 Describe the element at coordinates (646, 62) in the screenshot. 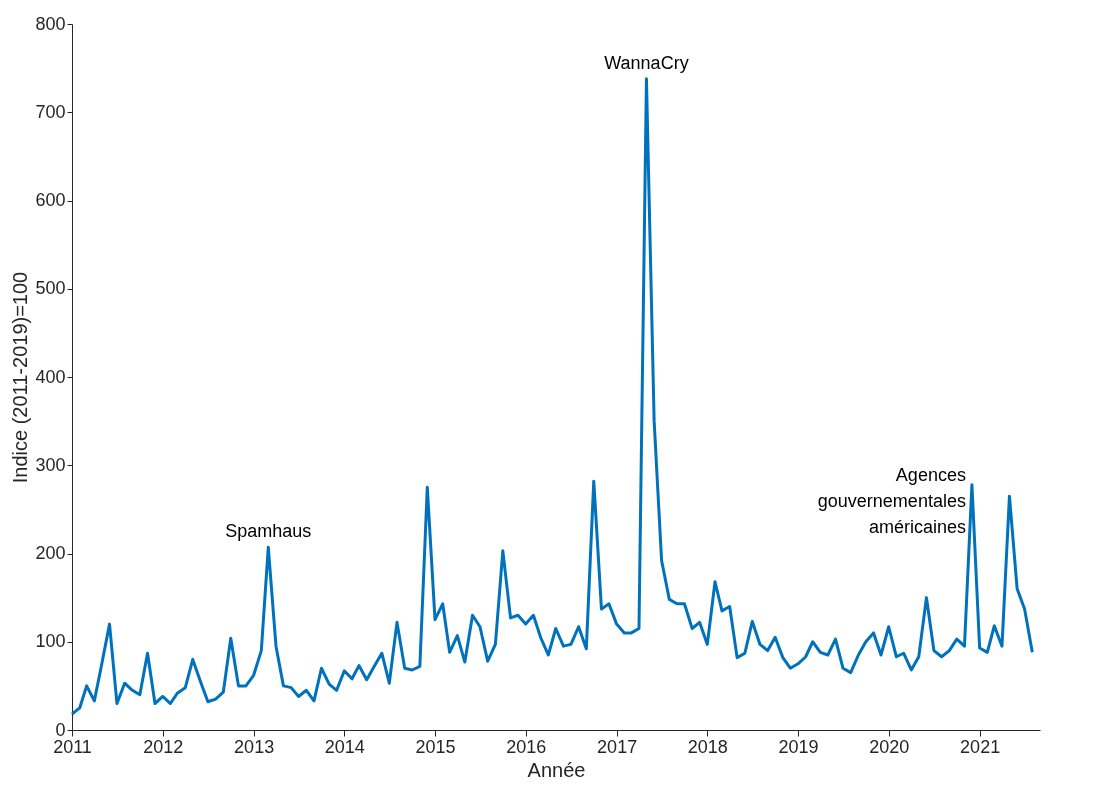

I see `annotation: WannaCry` at that location.